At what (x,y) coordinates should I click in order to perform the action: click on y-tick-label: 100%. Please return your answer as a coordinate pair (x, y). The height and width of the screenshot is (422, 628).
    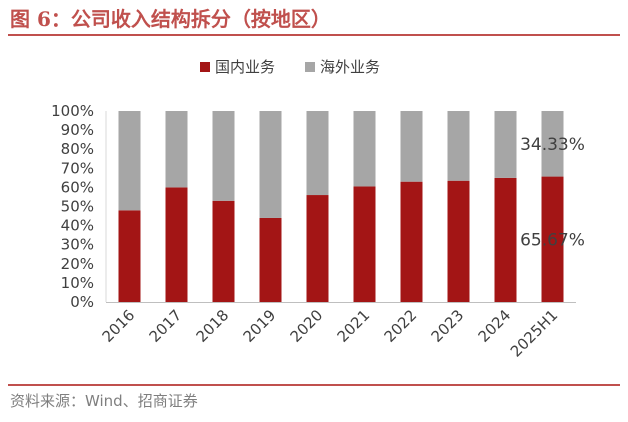
    Looking at the image, I should click on (72, 111).